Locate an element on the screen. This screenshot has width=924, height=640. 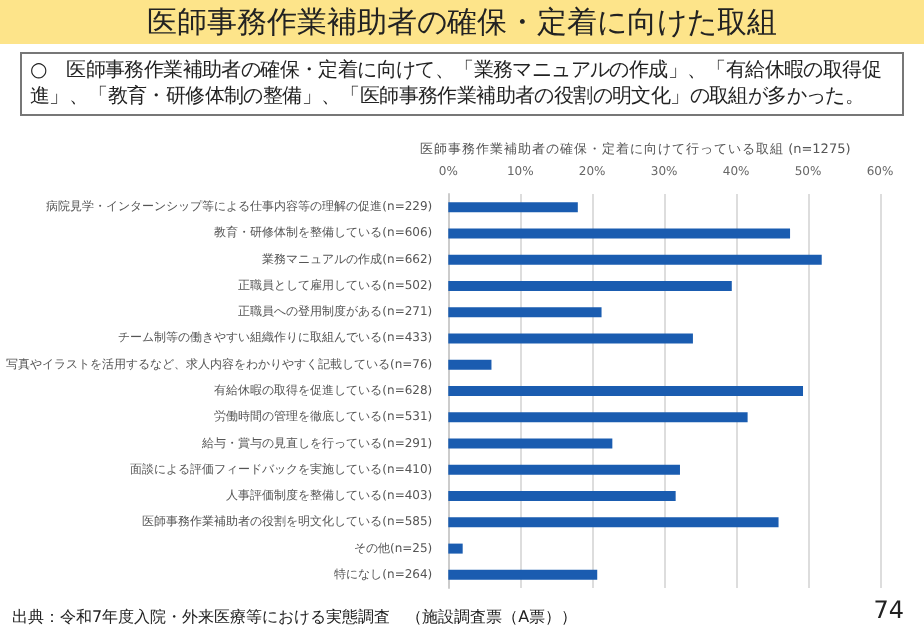
source-note: 出典：令和7年度入院・外来医療等における実態調査 （施設調査票（A票）） is located at coordinates (295, 617).